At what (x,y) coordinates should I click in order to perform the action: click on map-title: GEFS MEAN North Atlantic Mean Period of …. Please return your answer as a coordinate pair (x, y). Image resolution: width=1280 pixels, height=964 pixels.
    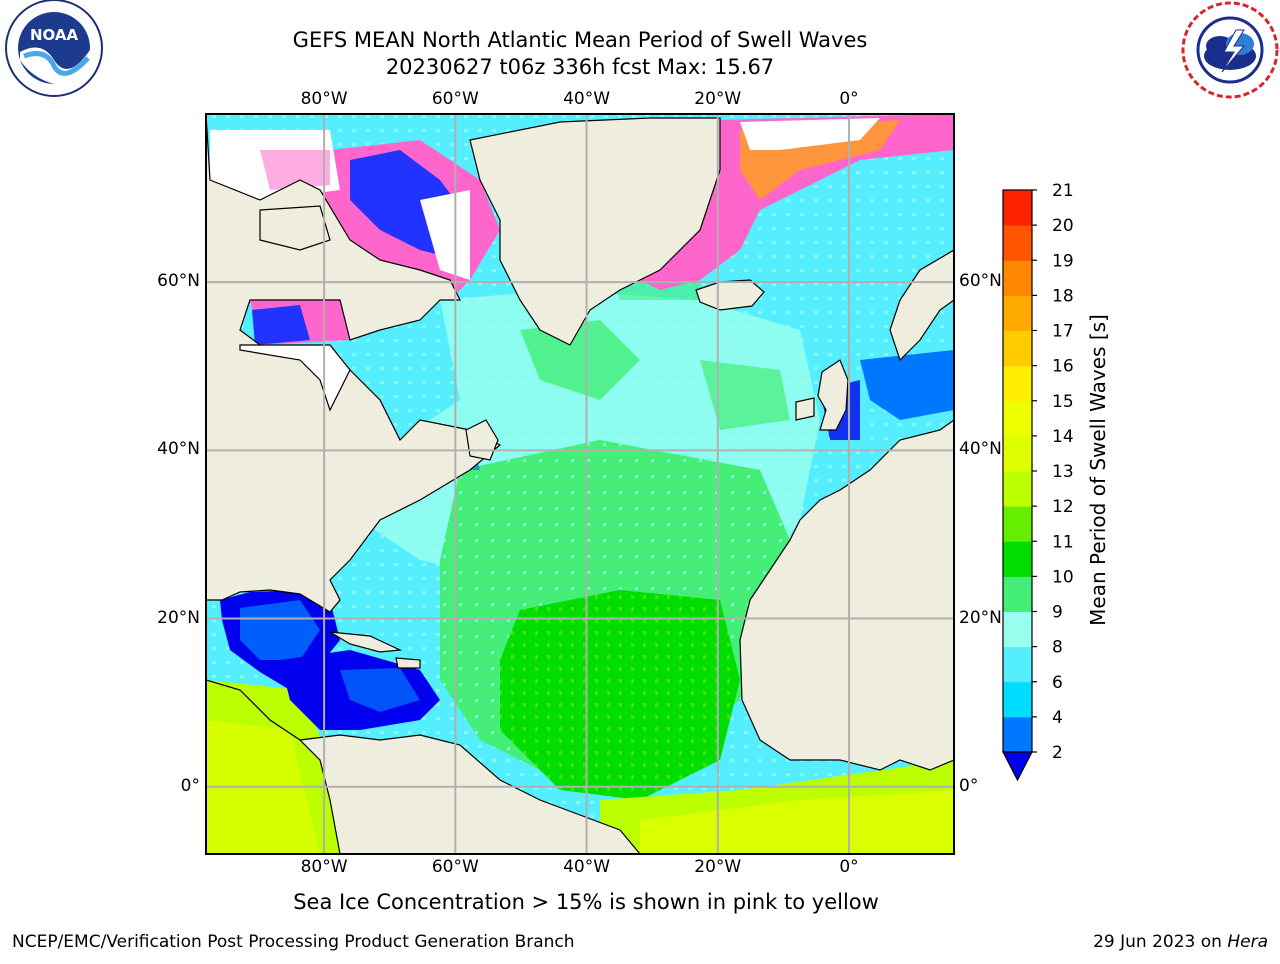
    Looking at the image, I should click on (580, 40).